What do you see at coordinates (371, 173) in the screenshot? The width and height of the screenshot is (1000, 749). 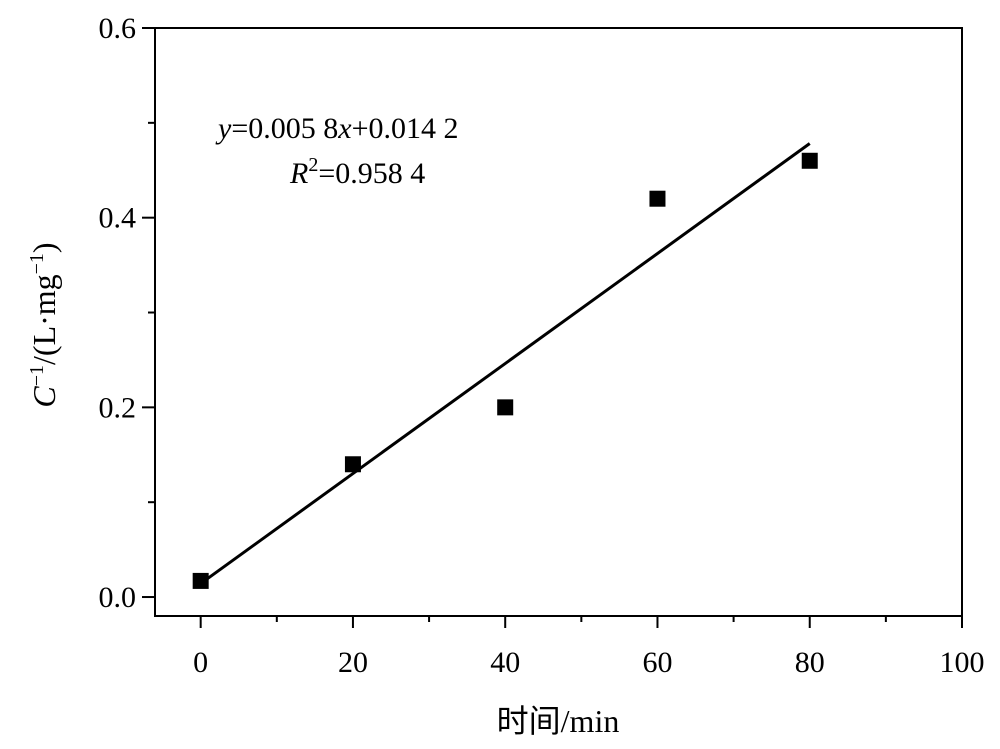 I see `r-value: =0.958 4` at bounding box center [371, 173].